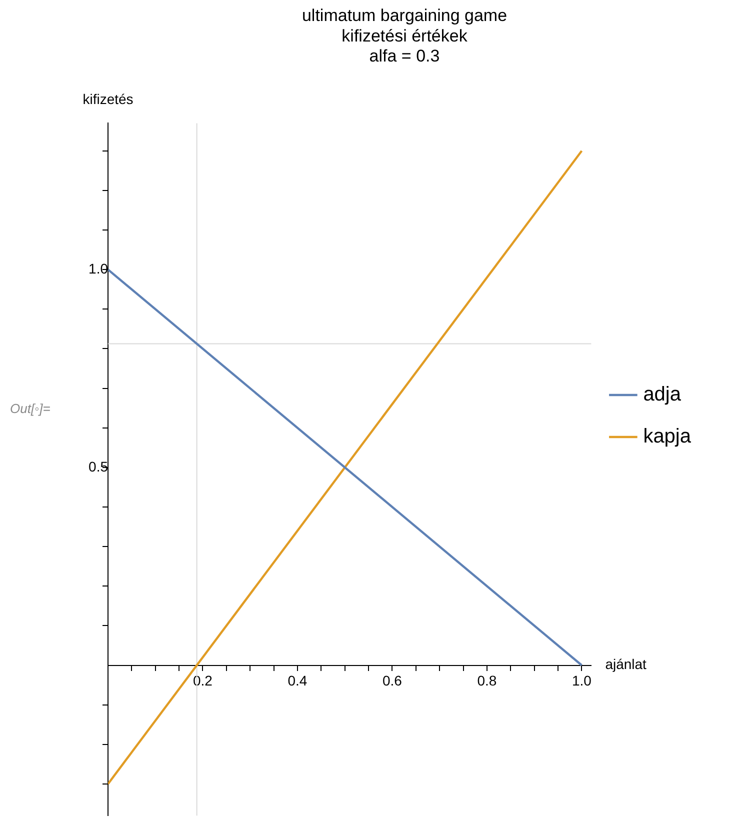 The image size is (731, 832). Describe the element at coordinates (298, 680) in the screenshot. I see `x-tick-label: 0.4` at that location.